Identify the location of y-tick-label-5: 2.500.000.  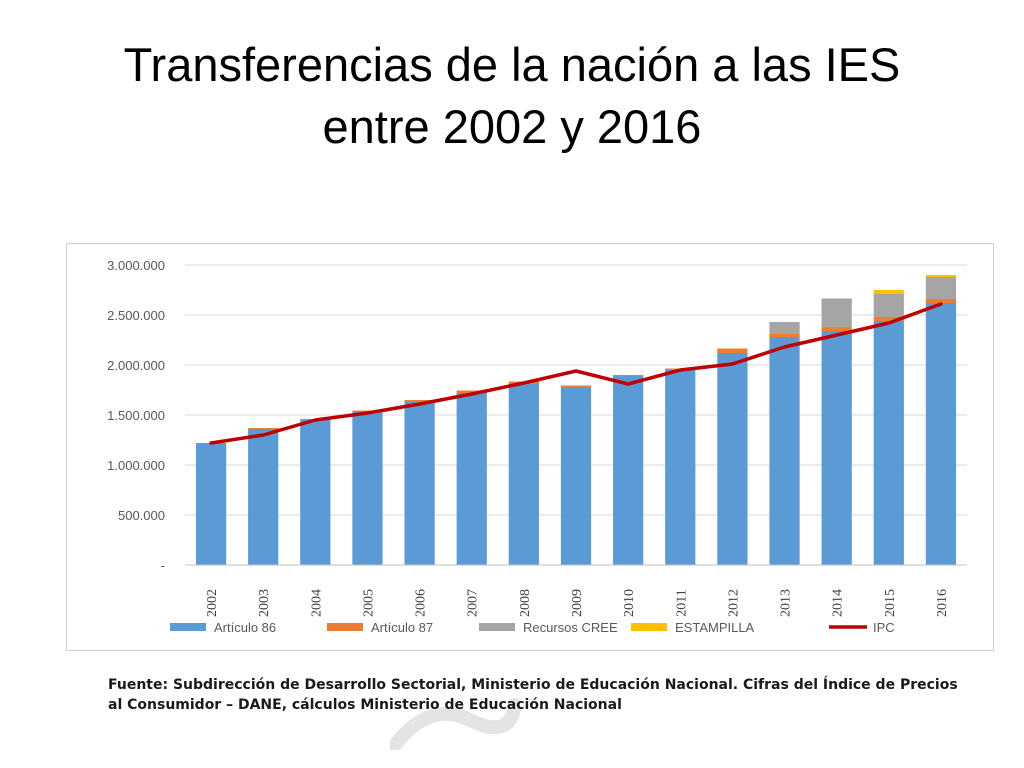
(136, 315).